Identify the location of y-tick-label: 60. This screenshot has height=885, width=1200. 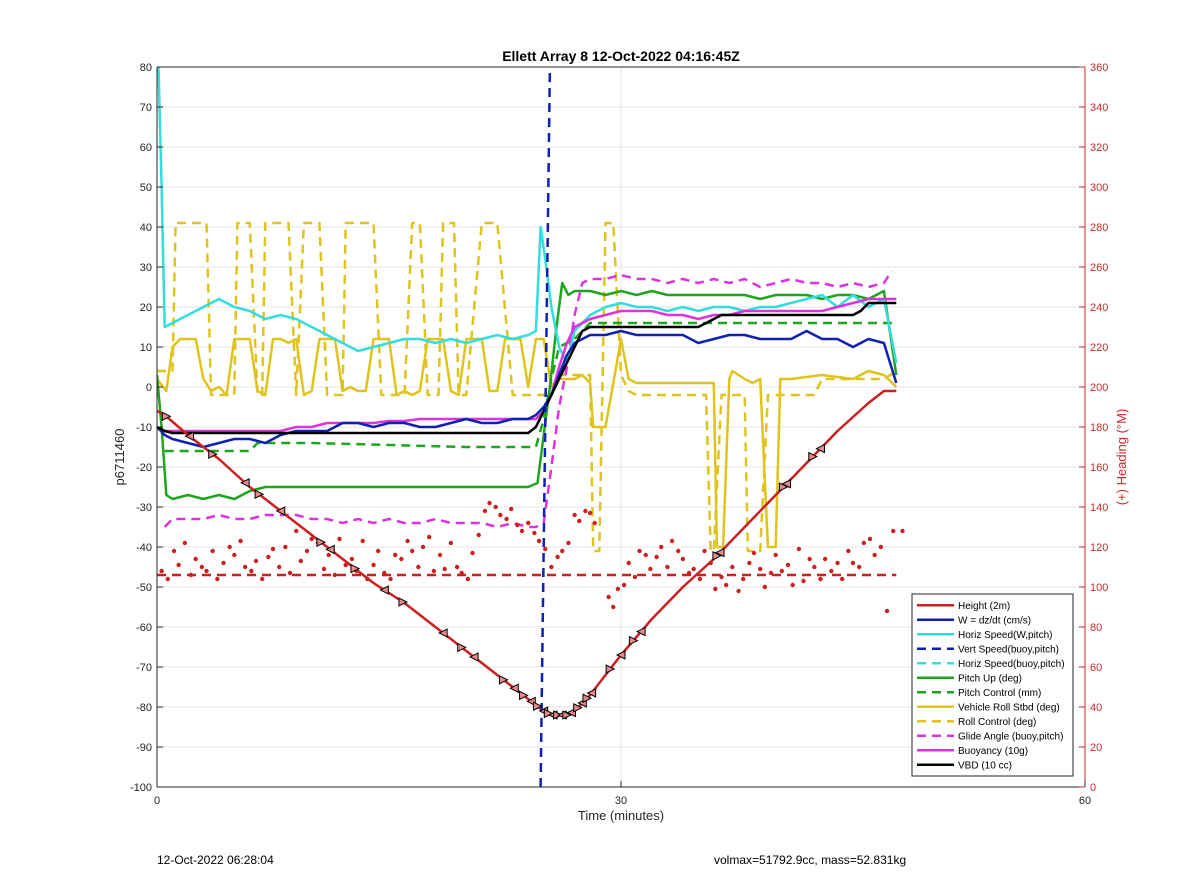
(146, 148).